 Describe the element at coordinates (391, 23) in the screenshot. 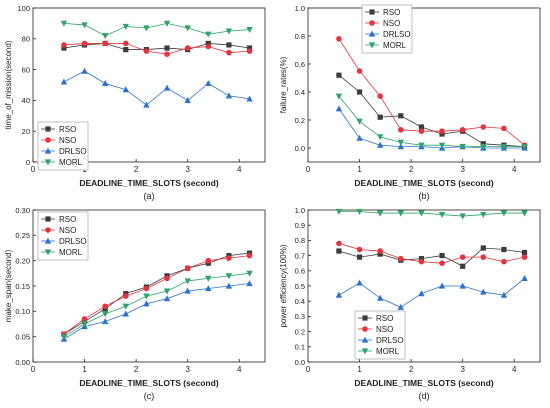

I see `legend-label: NSO` at that location.